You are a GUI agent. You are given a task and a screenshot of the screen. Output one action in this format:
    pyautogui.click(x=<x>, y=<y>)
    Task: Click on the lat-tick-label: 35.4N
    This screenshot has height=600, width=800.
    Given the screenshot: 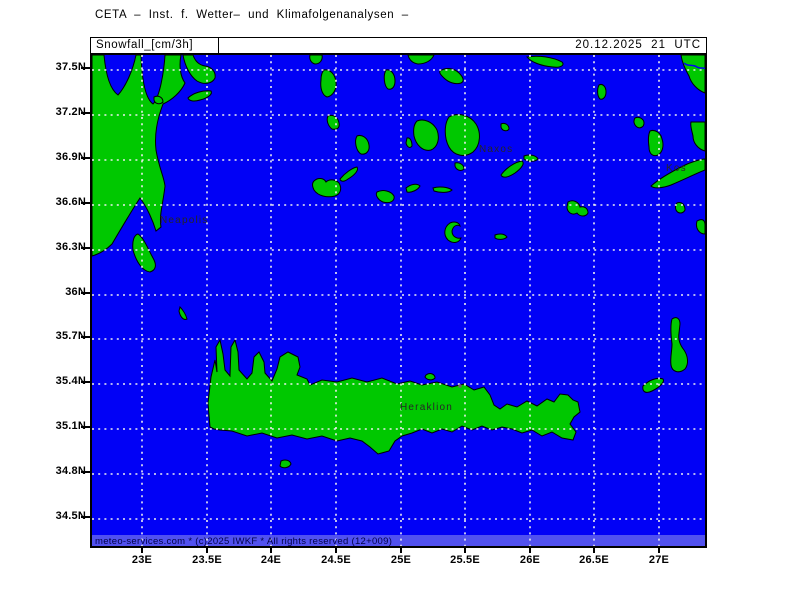 What is the action you would take?
    pyautogui.click(x=70, y=381)
    